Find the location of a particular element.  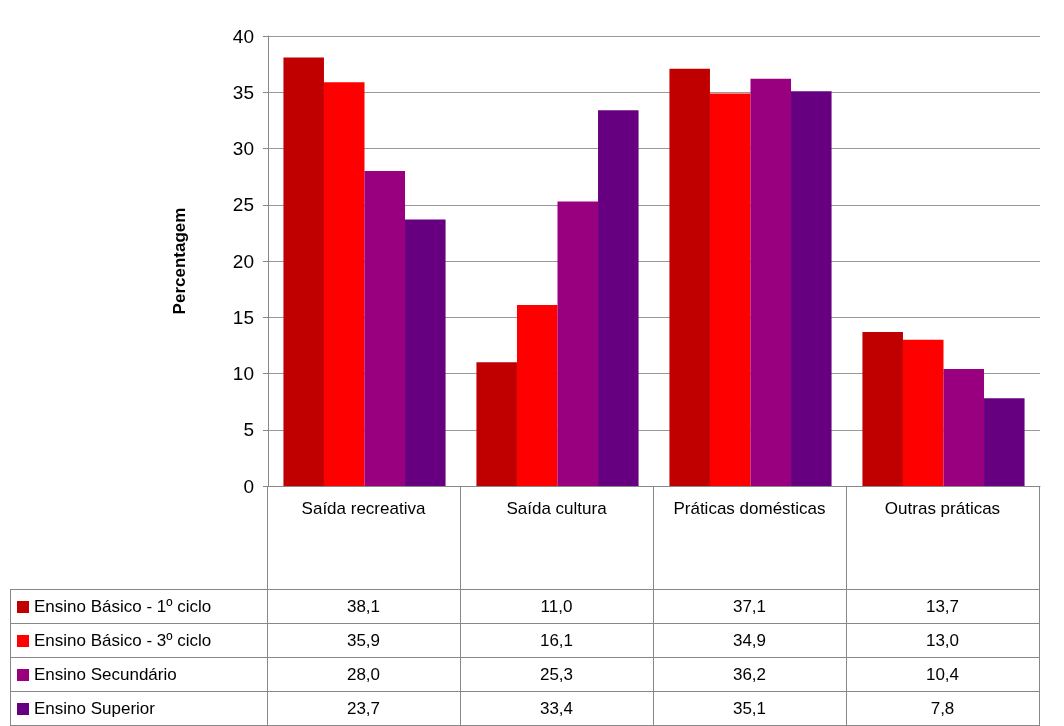

y-tick-label: 0 is located at coordinates (248, 486).